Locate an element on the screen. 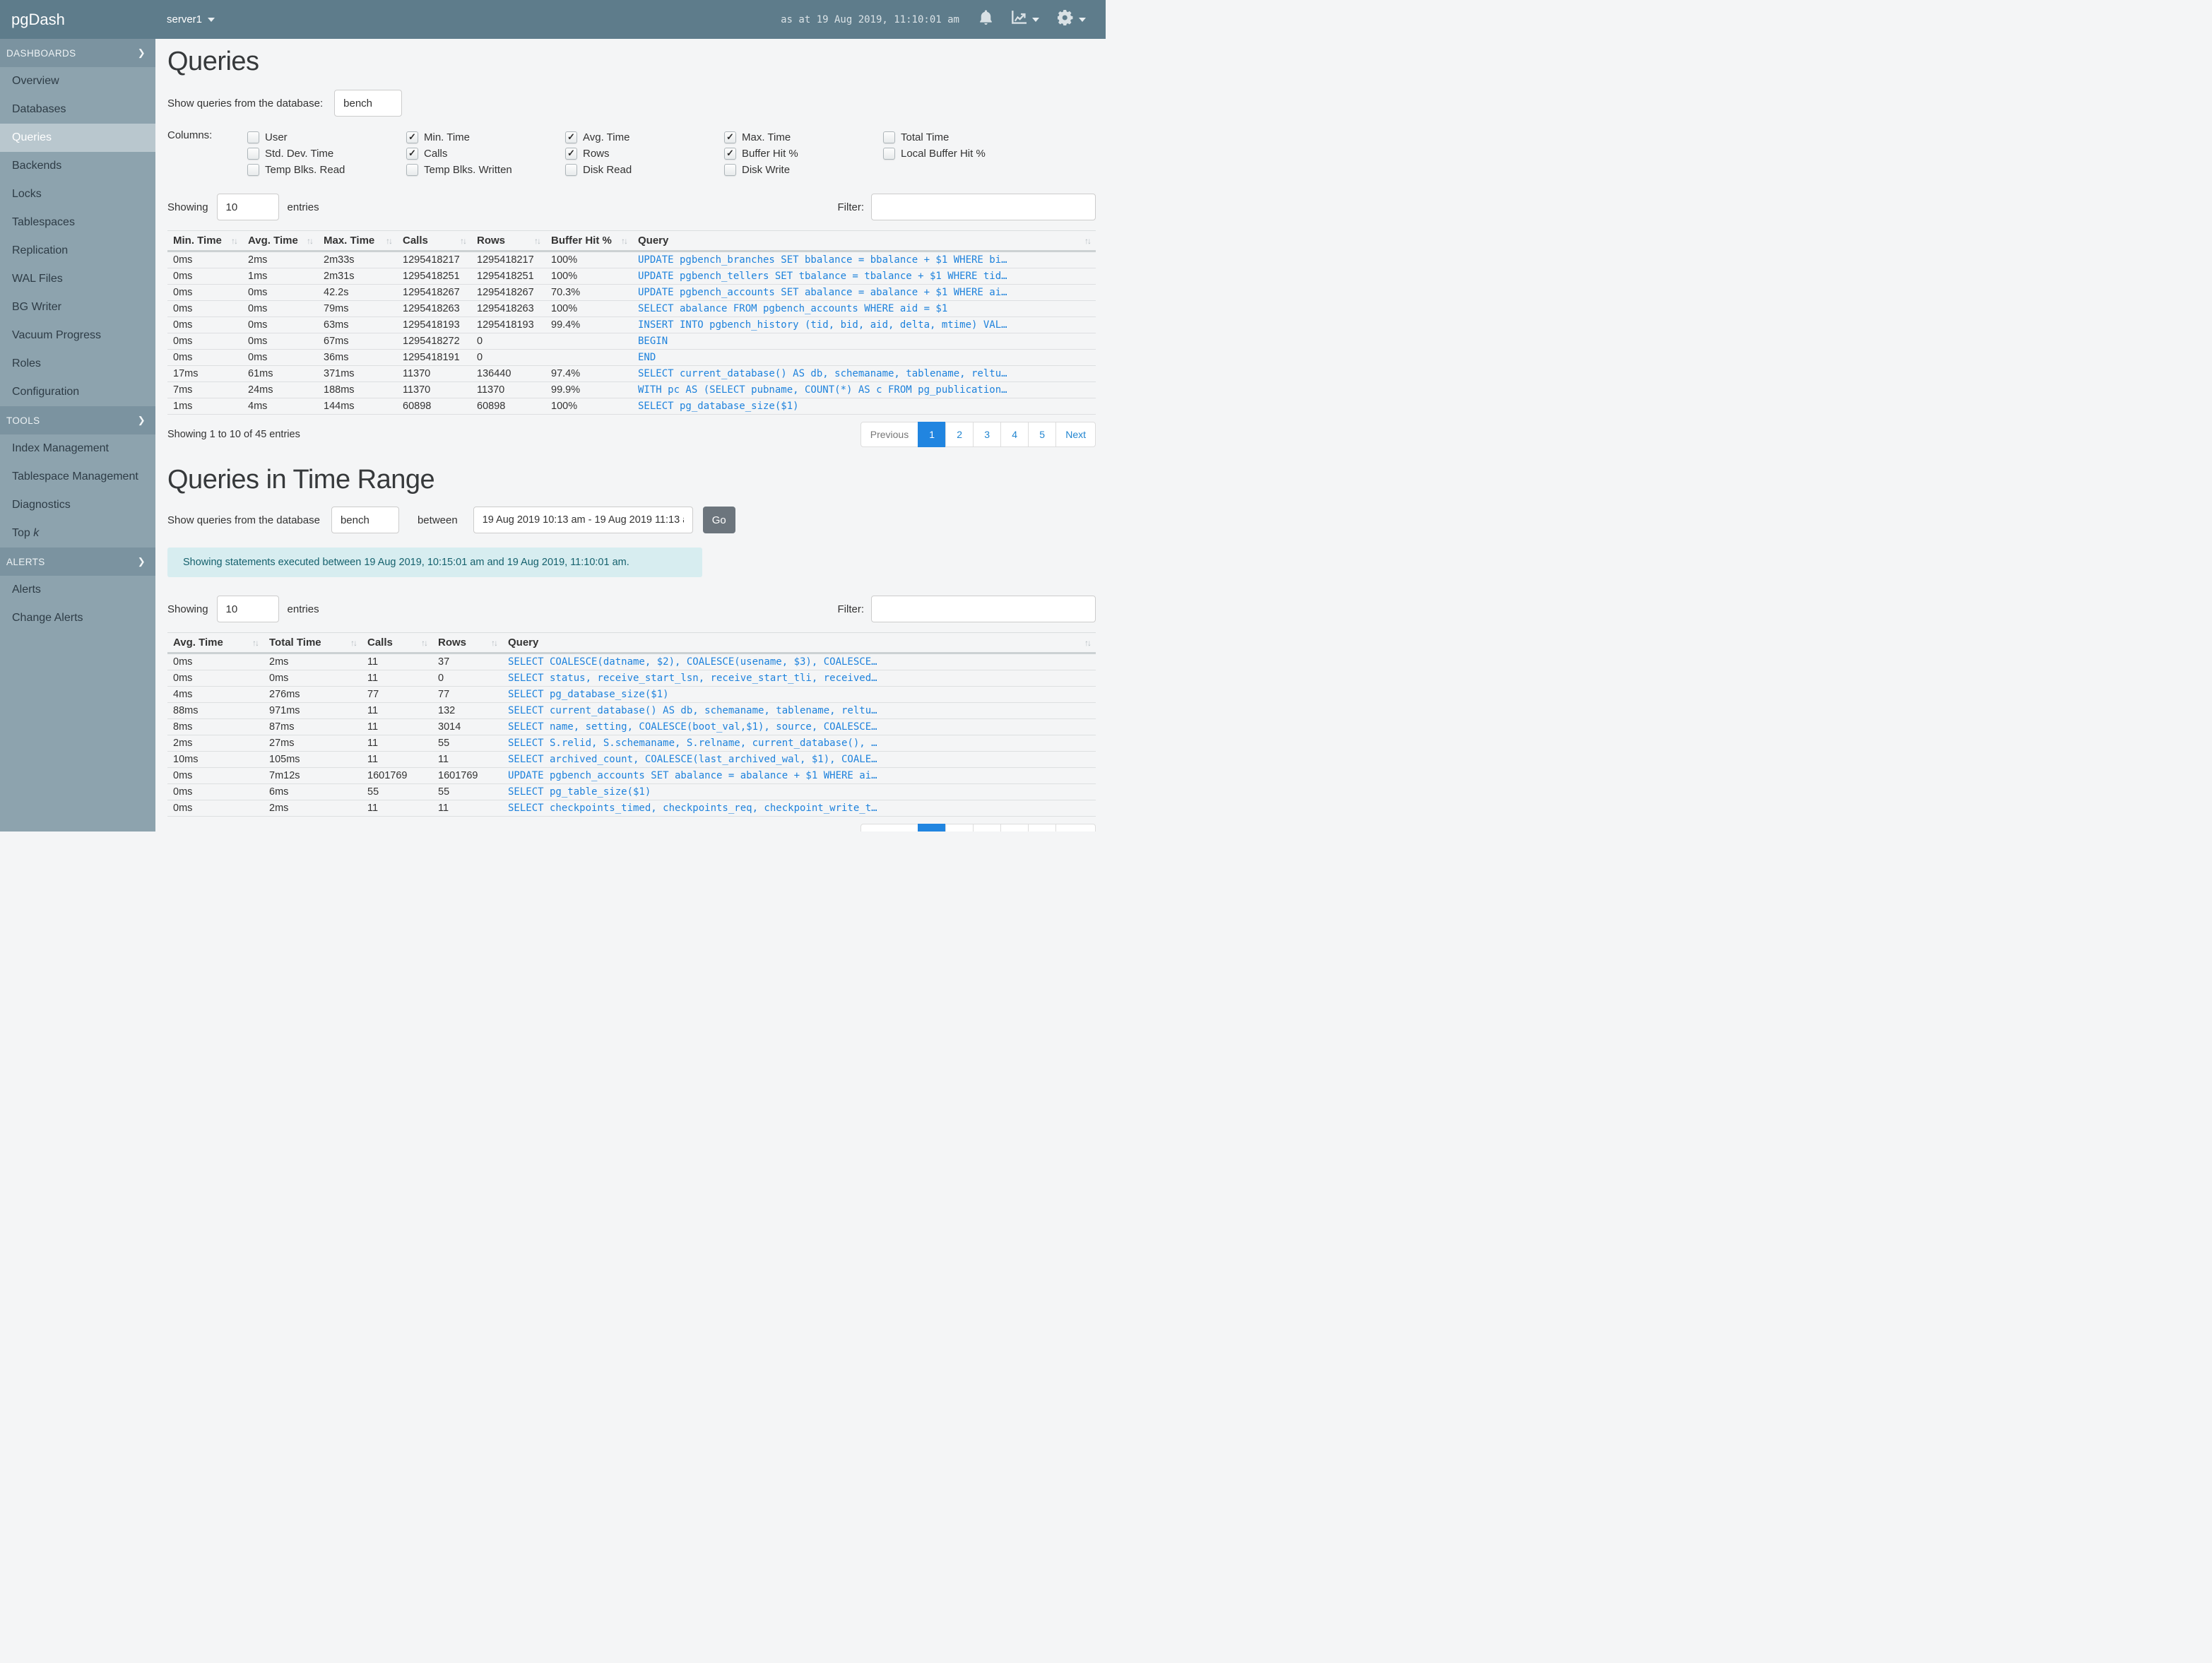 The width and height of the screenshot is (2212, 1663). sidebar-item-tablespaces: Tablespaces is located at coordinates (43, 222).